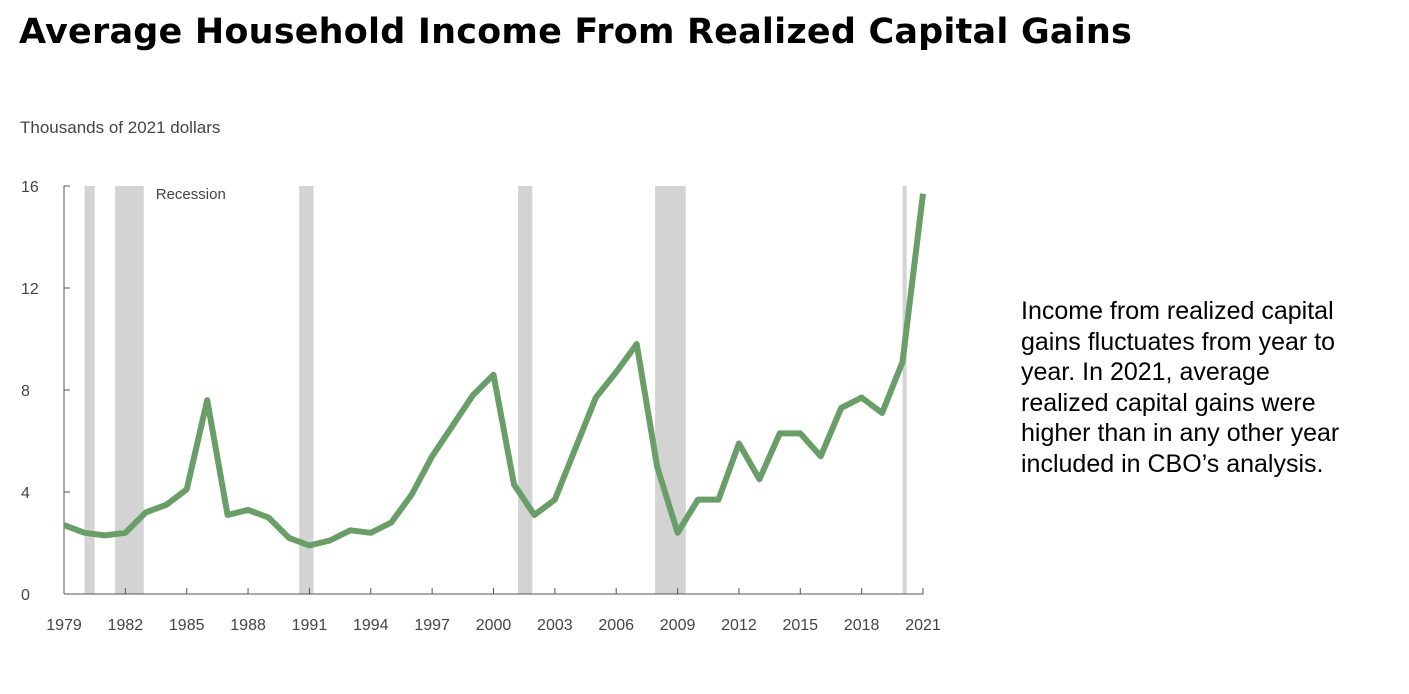 Image resolution: width=1409 pixels, height=694 pixels. I want to click on y-tick-label: 16, so click(30, 187).